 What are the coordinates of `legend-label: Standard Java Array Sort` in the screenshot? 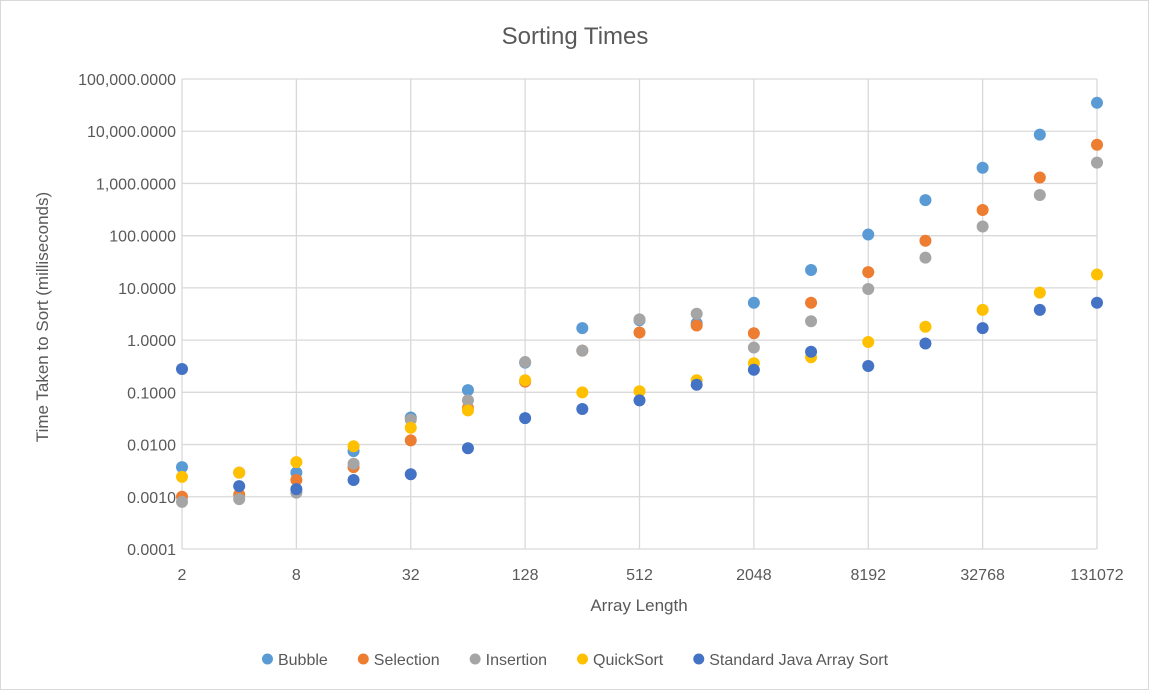 It's located at (798, 660).